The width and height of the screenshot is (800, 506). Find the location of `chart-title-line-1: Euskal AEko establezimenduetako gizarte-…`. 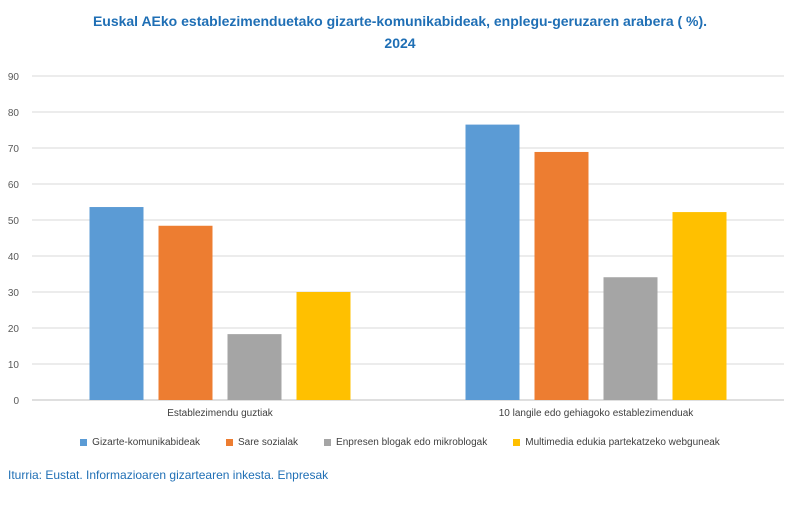

chart-title-line-1: Euskal AEko establezimenduetako gizarte-… is located at coordinates (400, 21).